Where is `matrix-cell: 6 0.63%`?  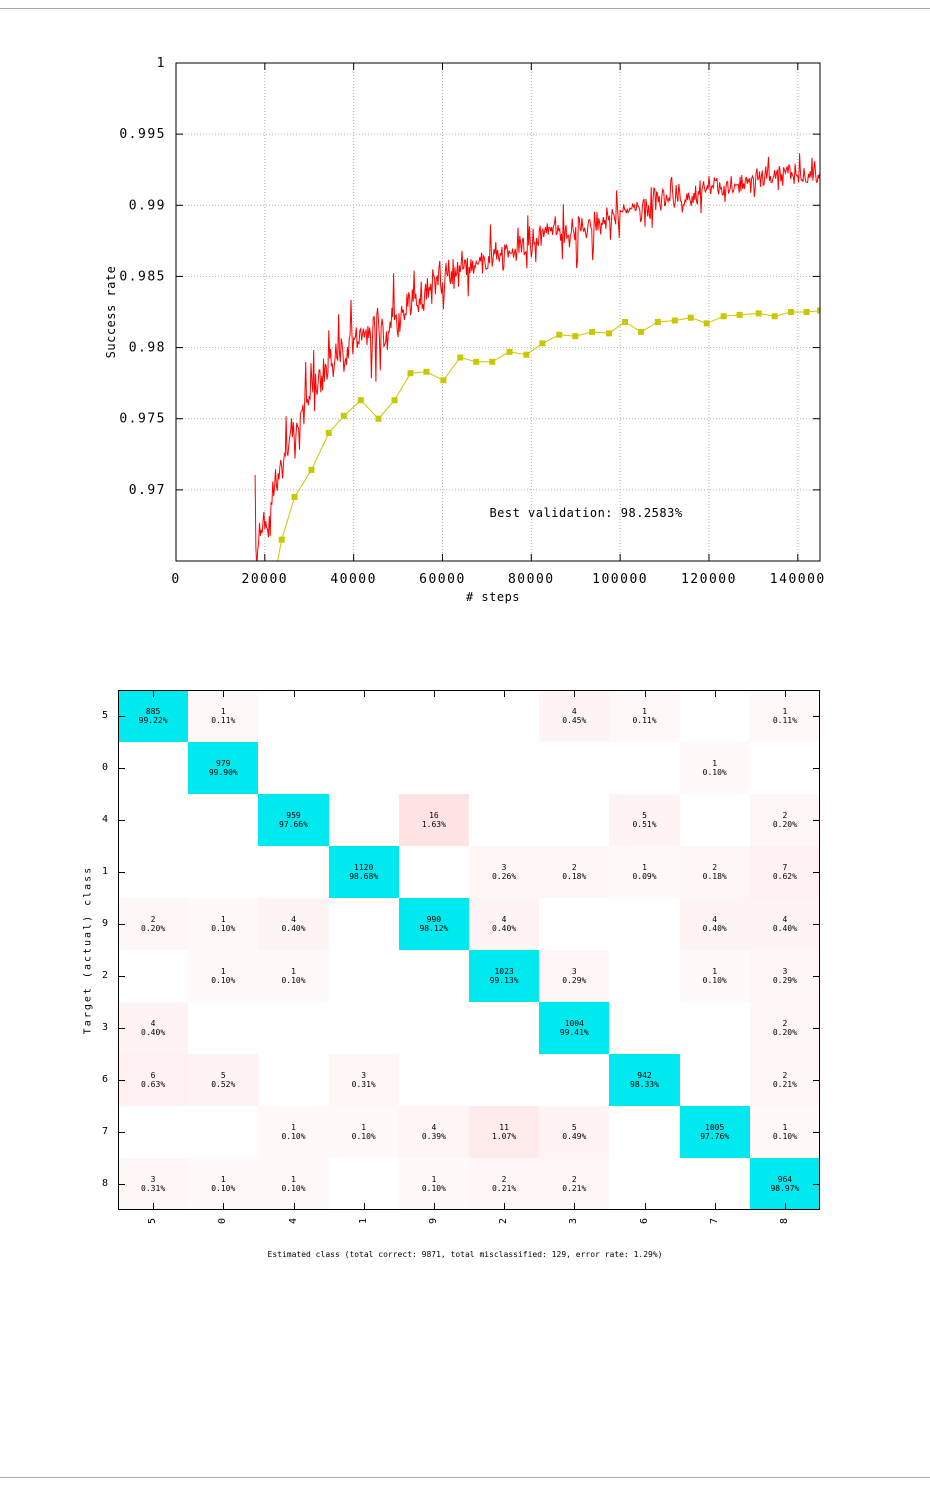
matrix-cell: 6 0.63% is located at coordinates (153, 1080).